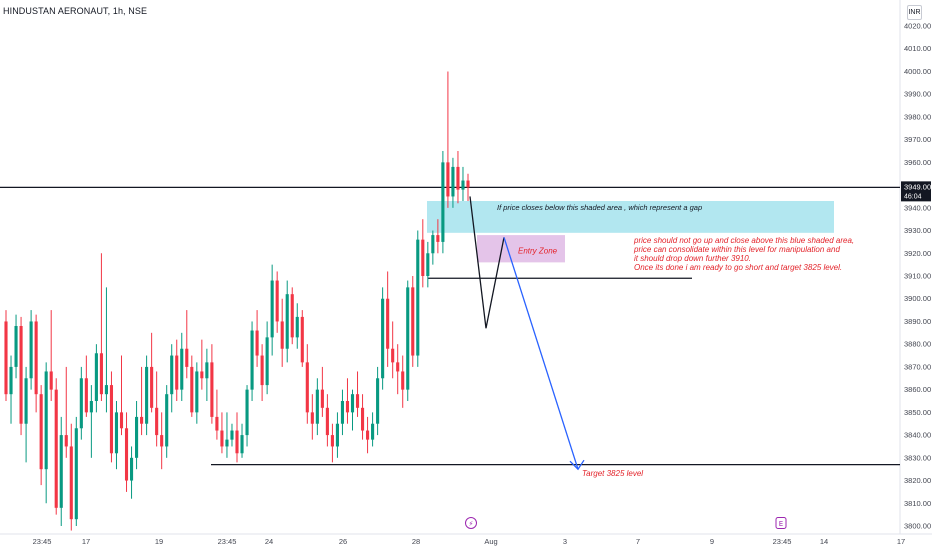  What do you see at coordinates (917, 230) in the screenshot?
I see `y-tick-label: 3930.00` at bounding box center [917, 230].